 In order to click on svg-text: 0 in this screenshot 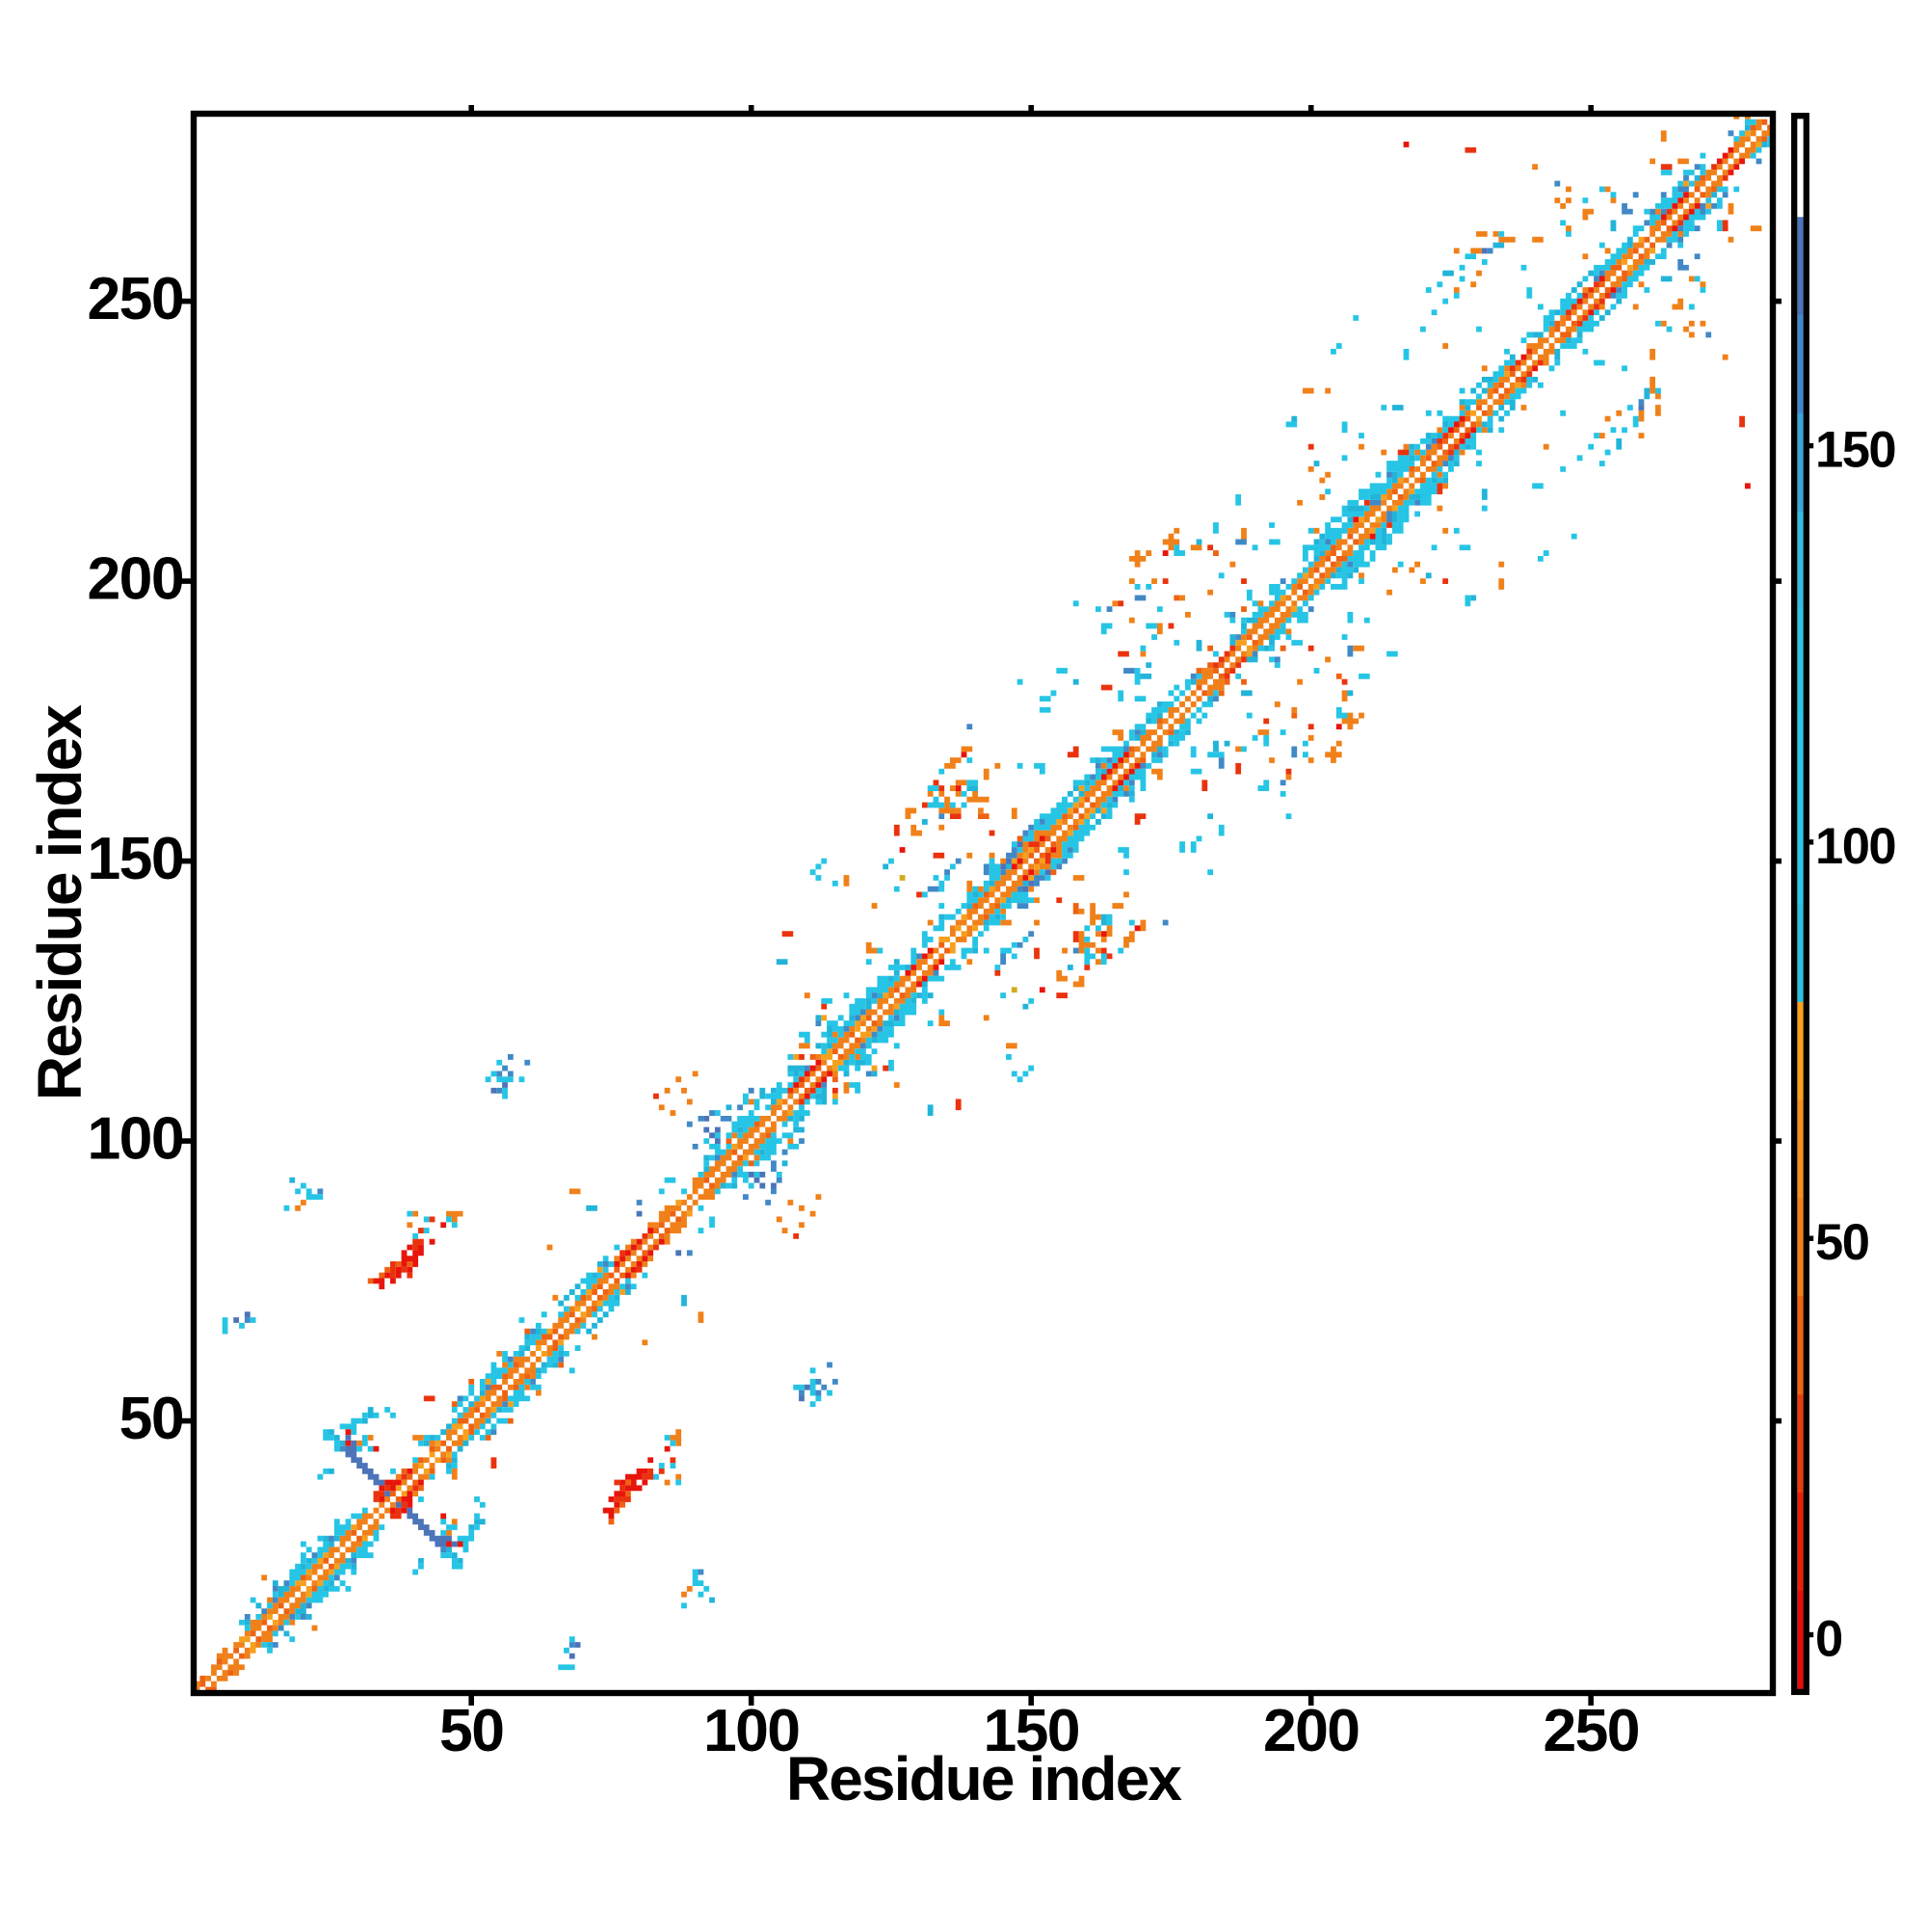, I will do `click(1828, 1639)`.